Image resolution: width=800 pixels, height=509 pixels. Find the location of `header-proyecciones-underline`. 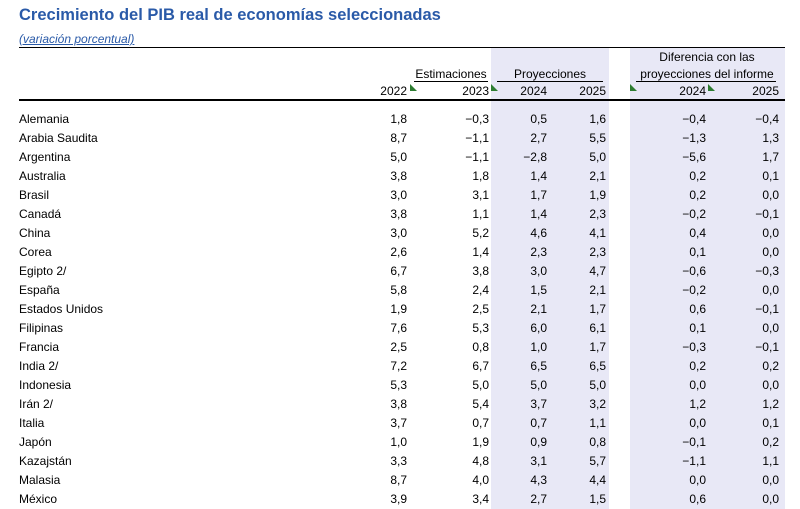

header-proyecciones-underline is located at coordinates (550, 81).